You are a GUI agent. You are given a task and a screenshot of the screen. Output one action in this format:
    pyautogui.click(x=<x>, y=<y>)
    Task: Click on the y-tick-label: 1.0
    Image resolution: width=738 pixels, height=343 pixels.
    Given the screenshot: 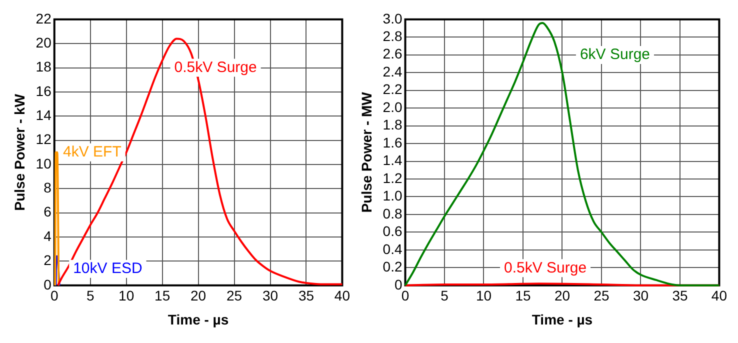 What is the action you would take?
    pyautogui.click(x=392, y=196)
    